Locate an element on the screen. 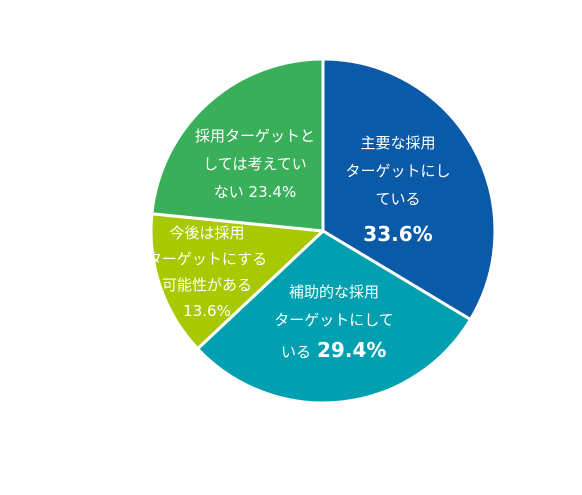 The image size is (582, 495). slice-label-not-target-line-2: しては考えてい is located at coordinates (255, 164).